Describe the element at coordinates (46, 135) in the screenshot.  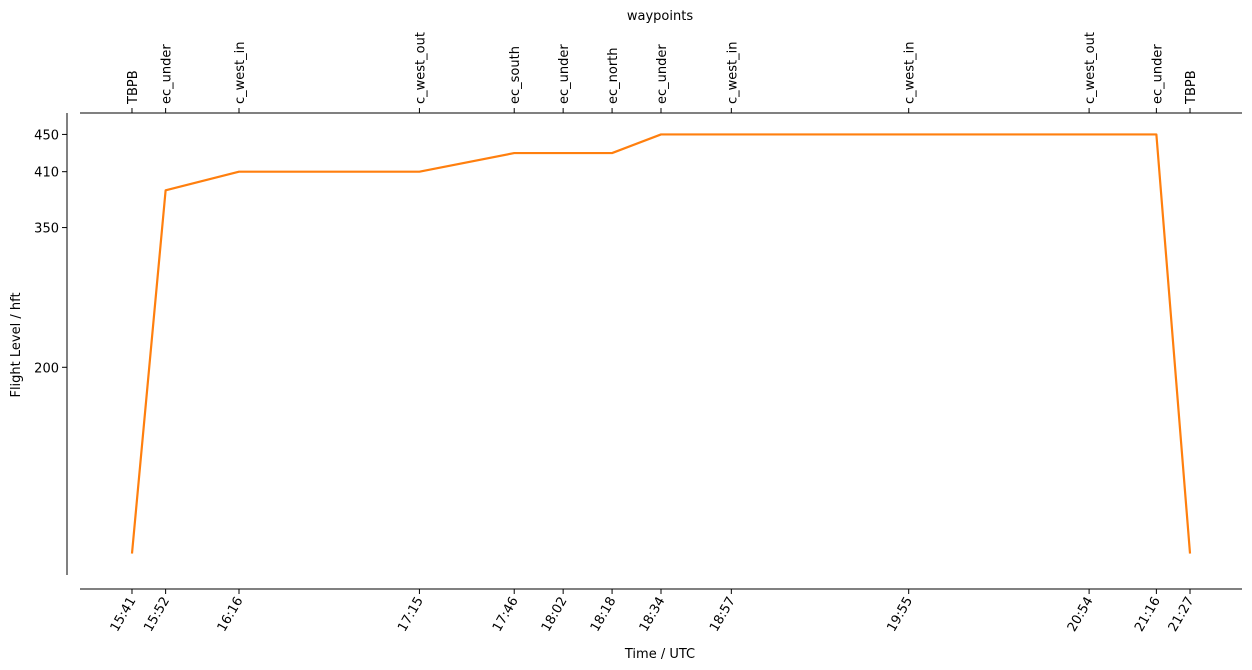
I see `y-tick-label: 450` at that location.